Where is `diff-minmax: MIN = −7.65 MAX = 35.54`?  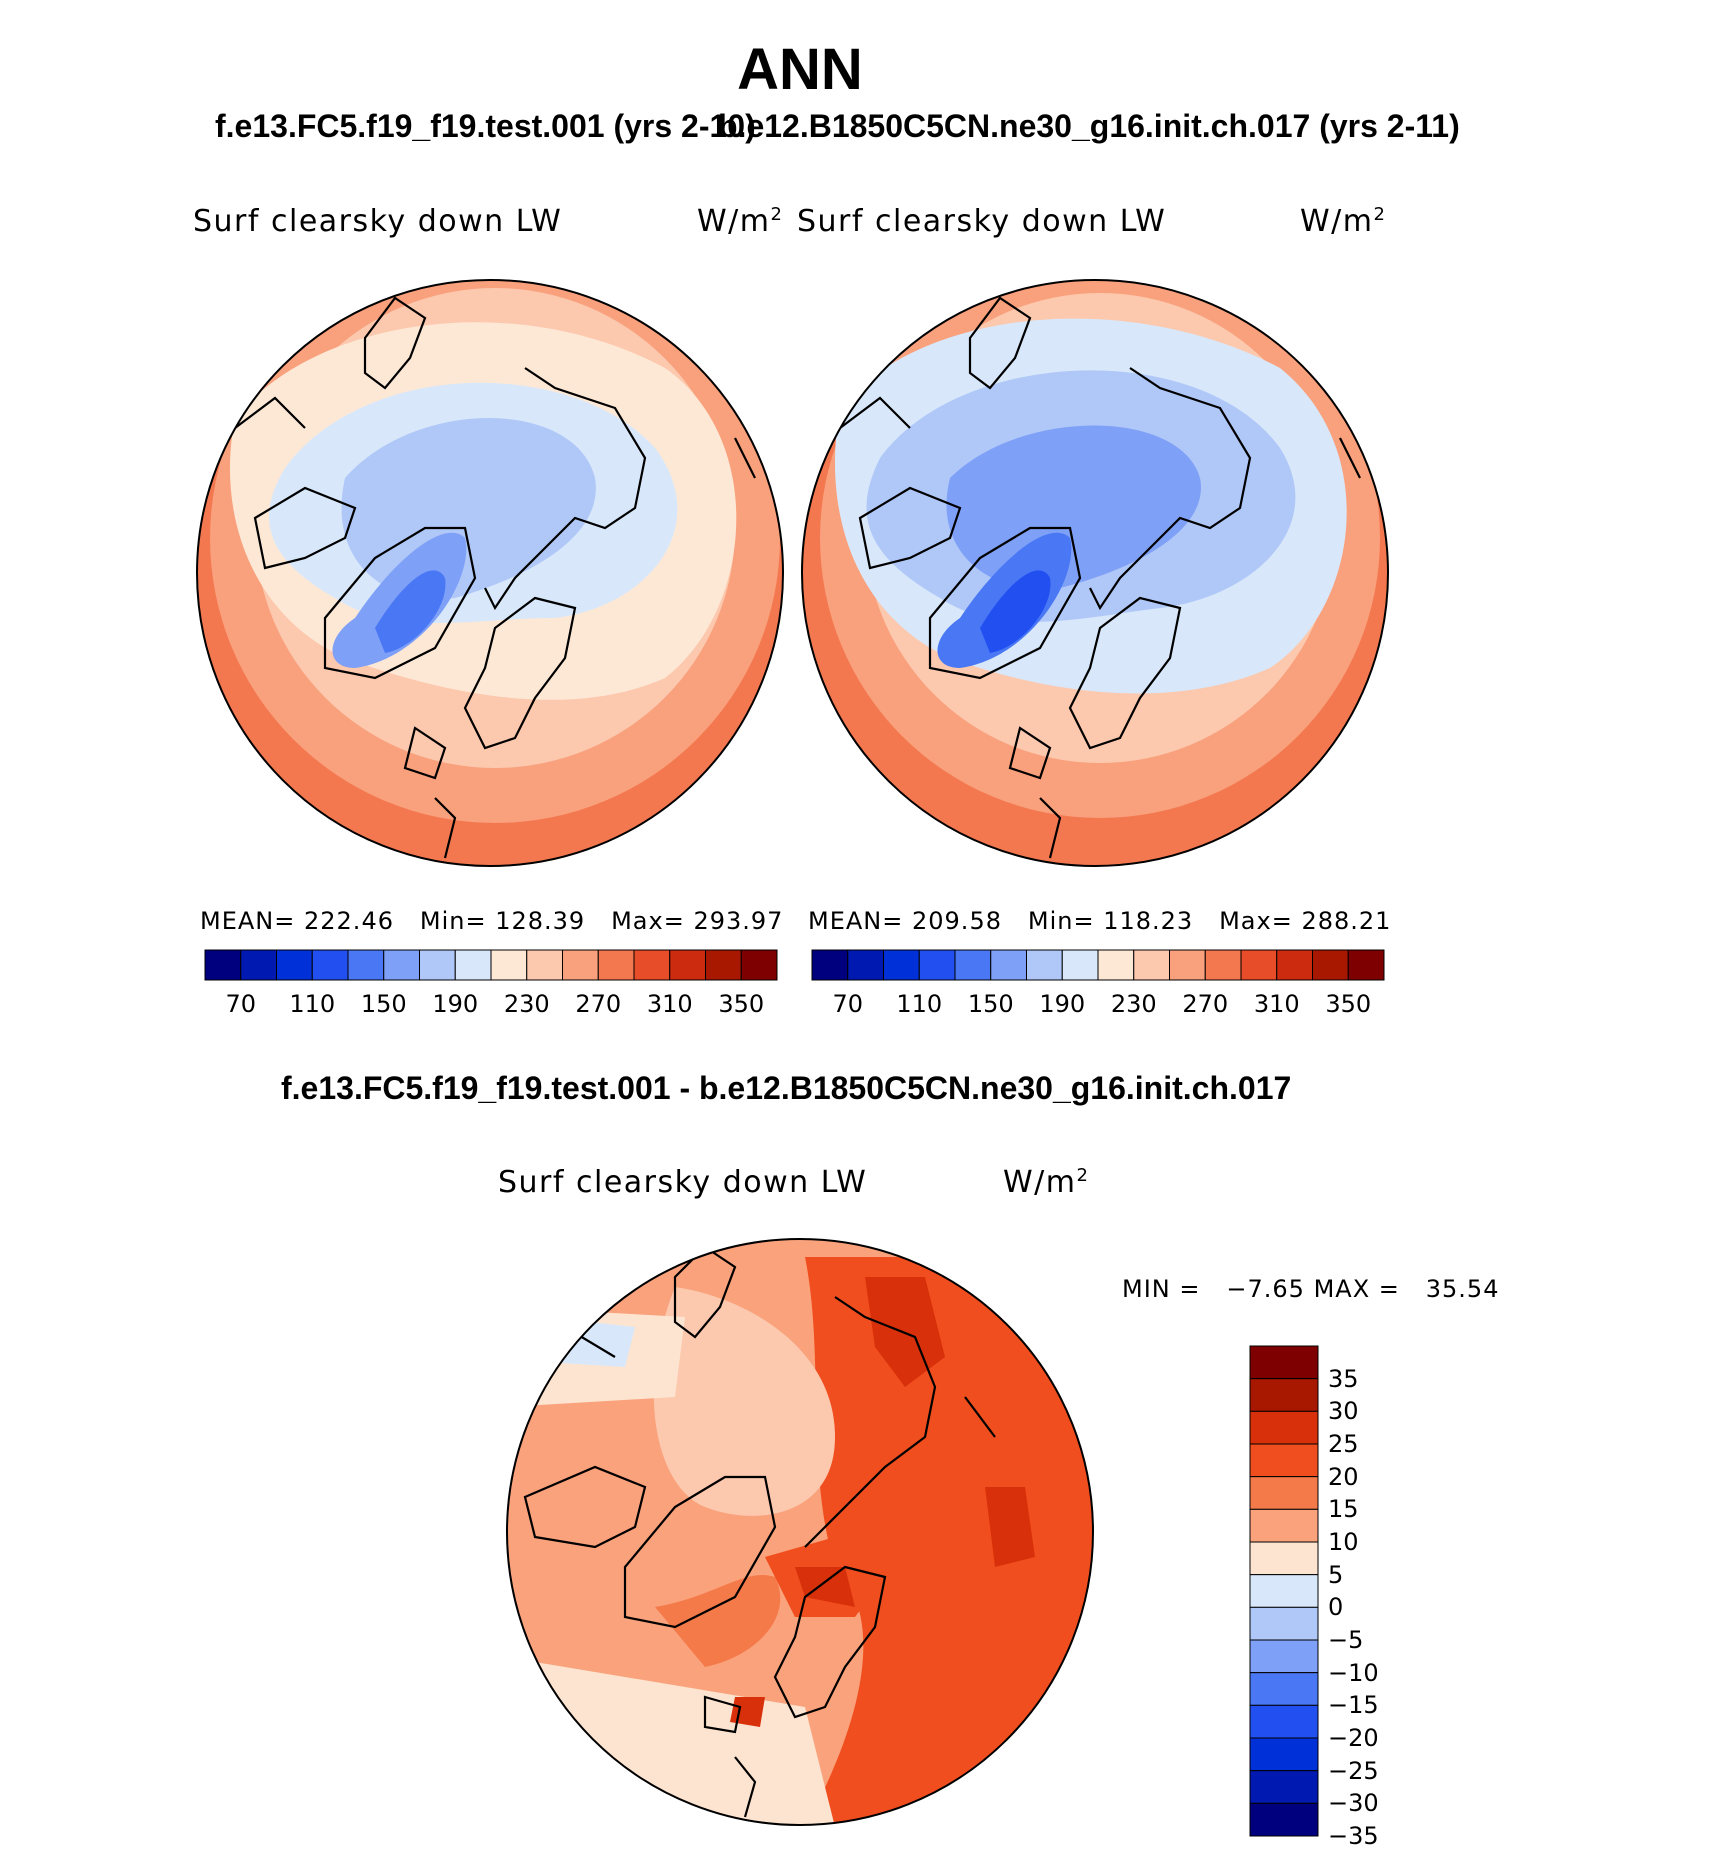
diff-minmax: MIN = −7.65 MAX = 35.54 is located at coordinates (1311, 1289).